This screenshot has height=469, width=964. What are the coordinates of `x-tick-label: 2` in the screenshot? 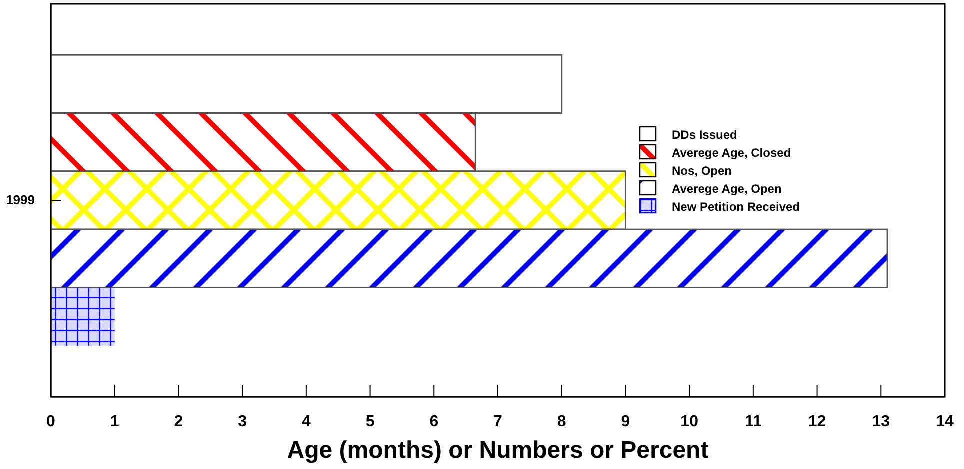 It's located at (179, 421).